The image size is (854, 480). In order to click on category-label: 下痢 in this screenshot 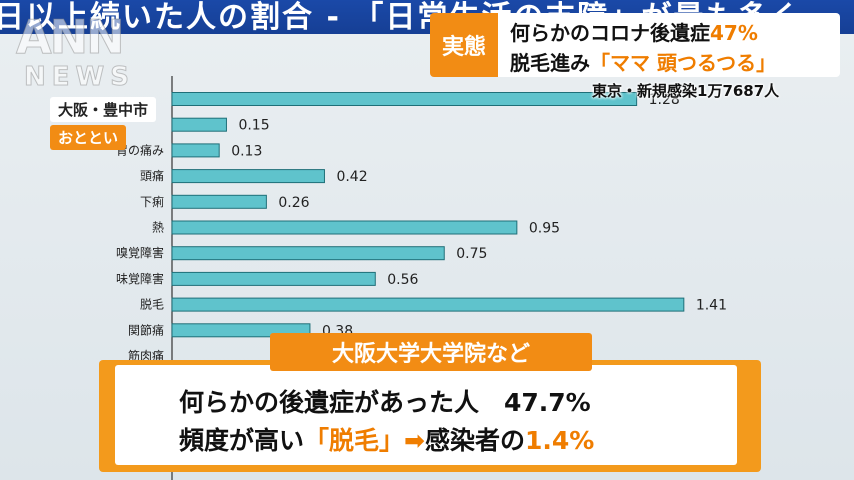, I will do `click(152, 201)`.